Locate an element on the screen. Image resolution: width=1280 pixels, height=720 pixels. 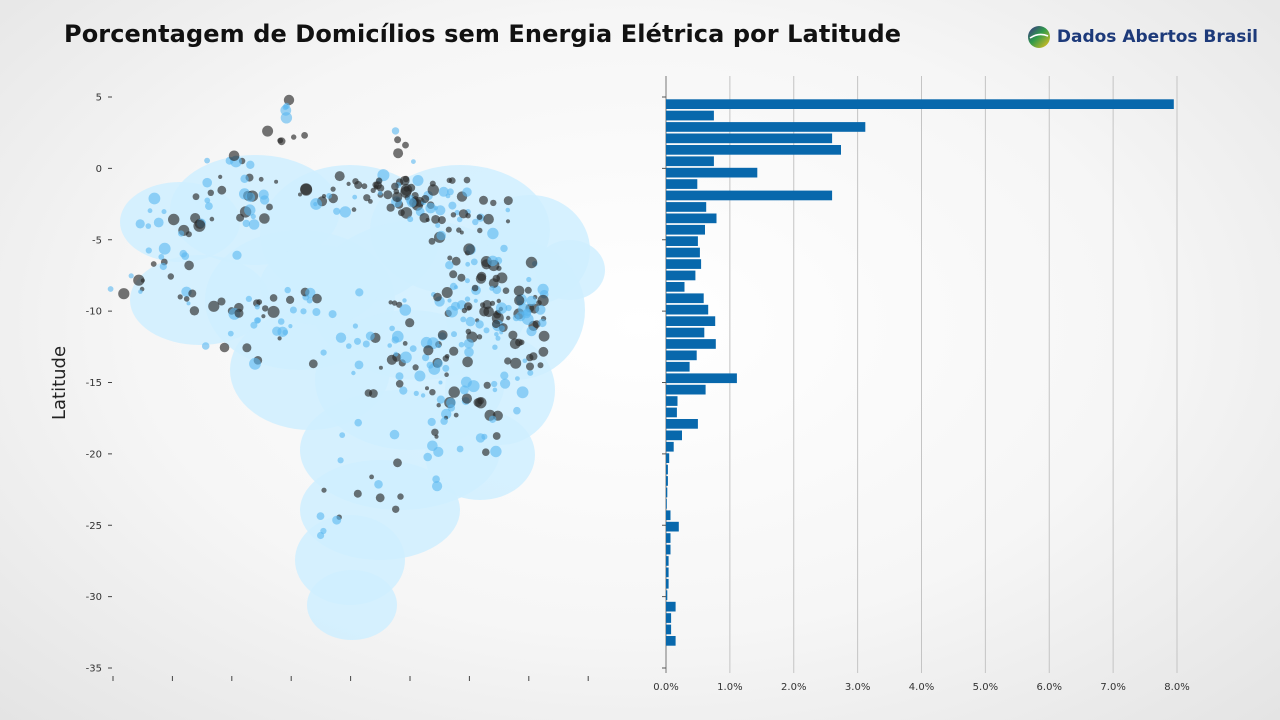
map-y-tick-label: 0 is located at coordinates (99, 169).